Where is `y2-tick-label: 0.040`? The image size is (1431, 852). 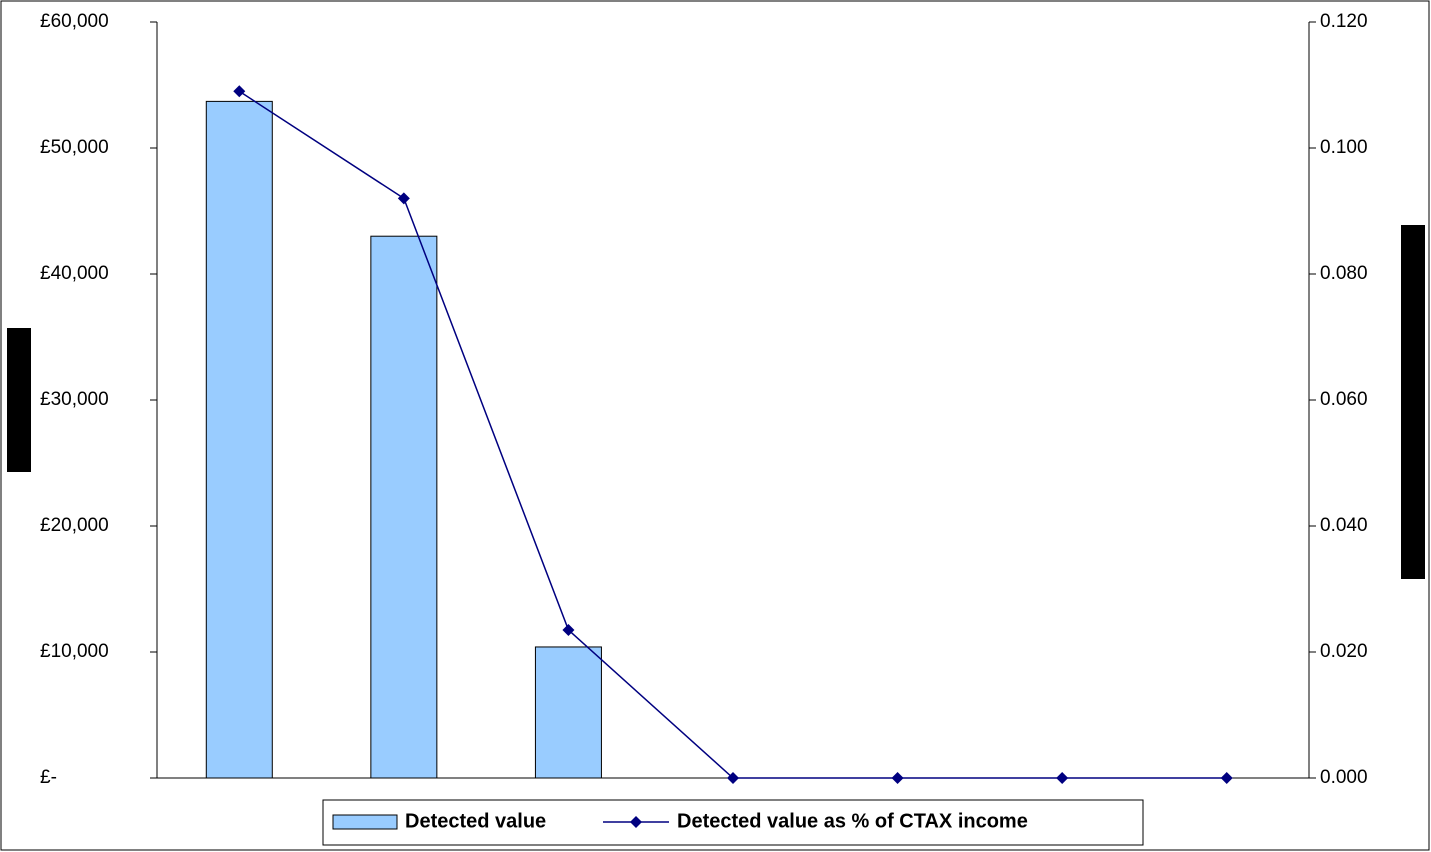
y2-tick-label: 0.040 is located at coordinates (1344, 525).